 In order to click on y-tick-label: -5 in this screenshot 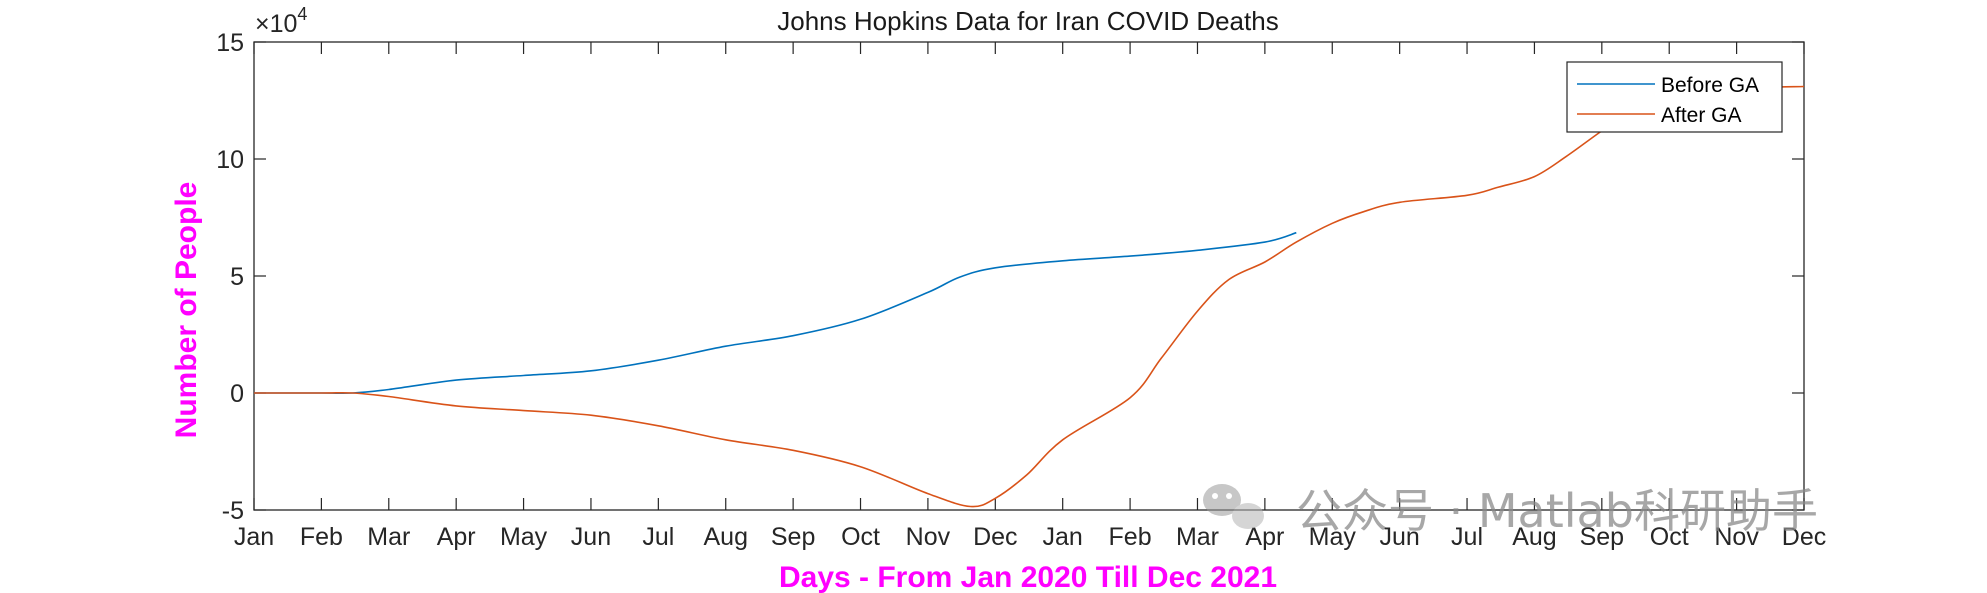, I will do `click(233, 511)`.